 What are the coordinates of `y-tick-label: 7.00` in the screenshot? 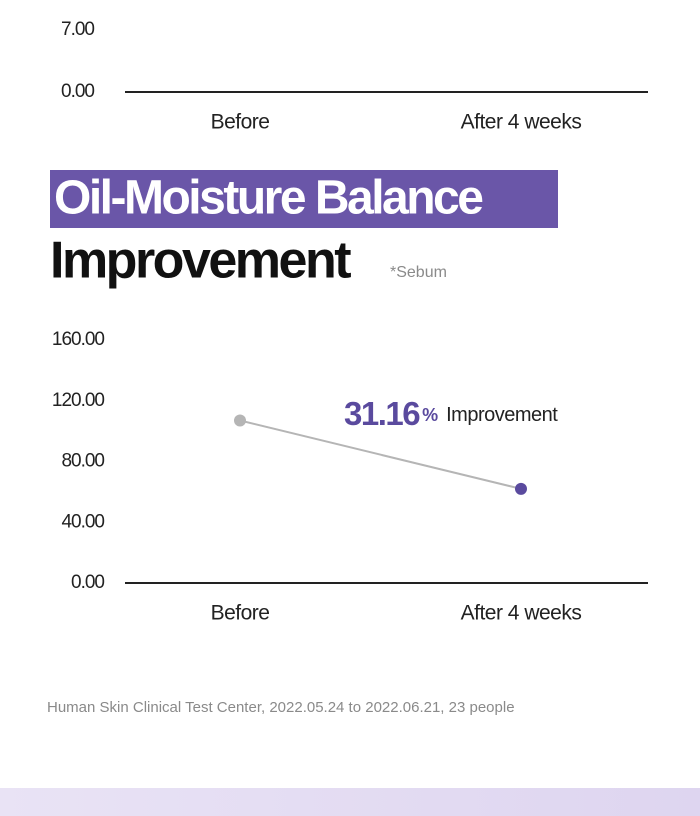 It's located at (77, 29).